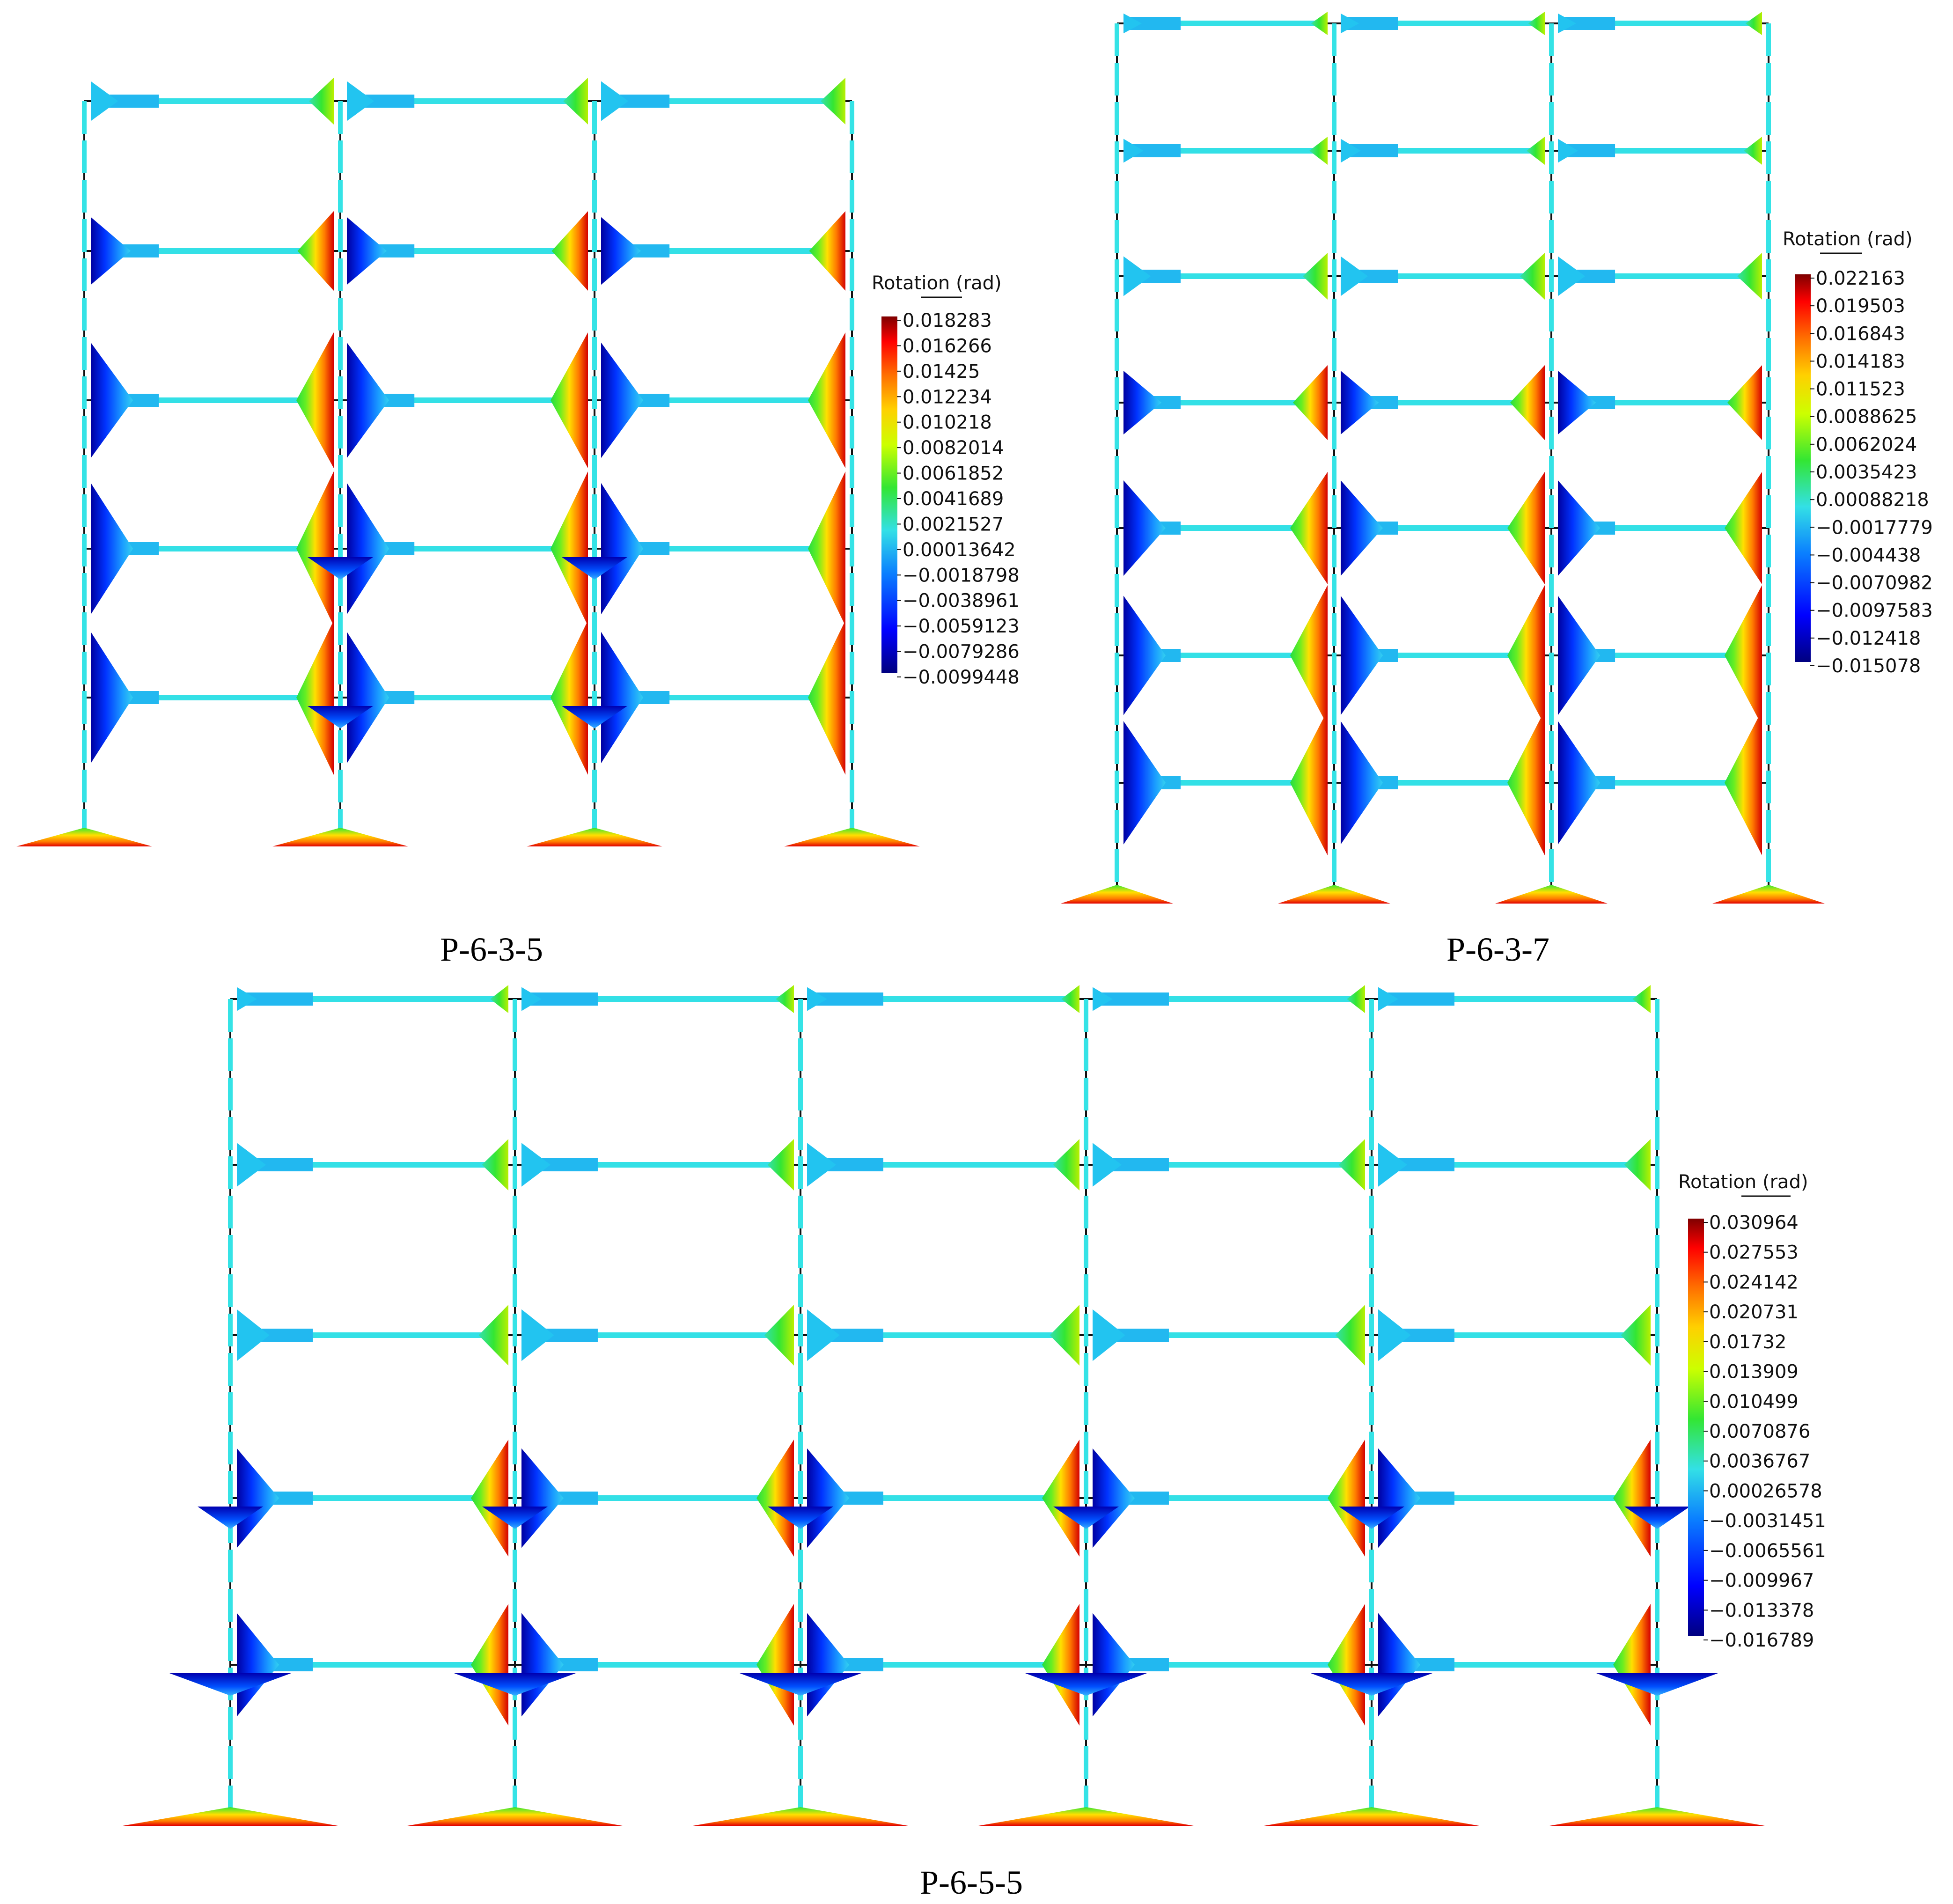 This screenshot has height=1904, width=1953. What do you see at coordinates (954, 474) in the screenshot?
I see `legend-label: 0.0061852` at bounding box center [954, 474].